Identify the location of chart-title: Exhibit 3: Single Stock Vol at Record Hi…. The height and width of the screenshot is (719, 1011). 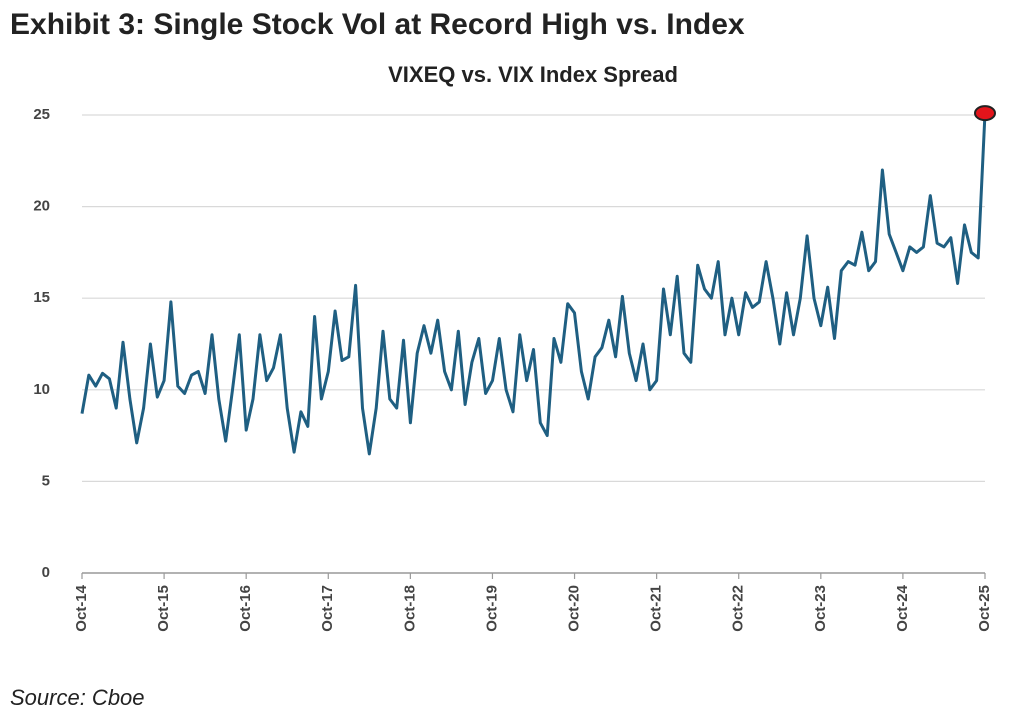
(377, 24).